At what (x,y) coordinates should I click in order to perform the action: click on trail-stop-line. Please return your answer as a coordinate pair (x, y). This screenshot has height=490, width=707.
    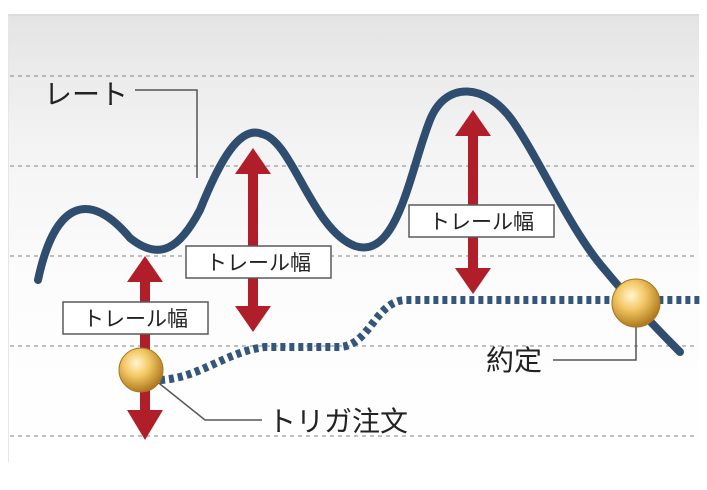
    Looking at the image, I should click on (429, 340).